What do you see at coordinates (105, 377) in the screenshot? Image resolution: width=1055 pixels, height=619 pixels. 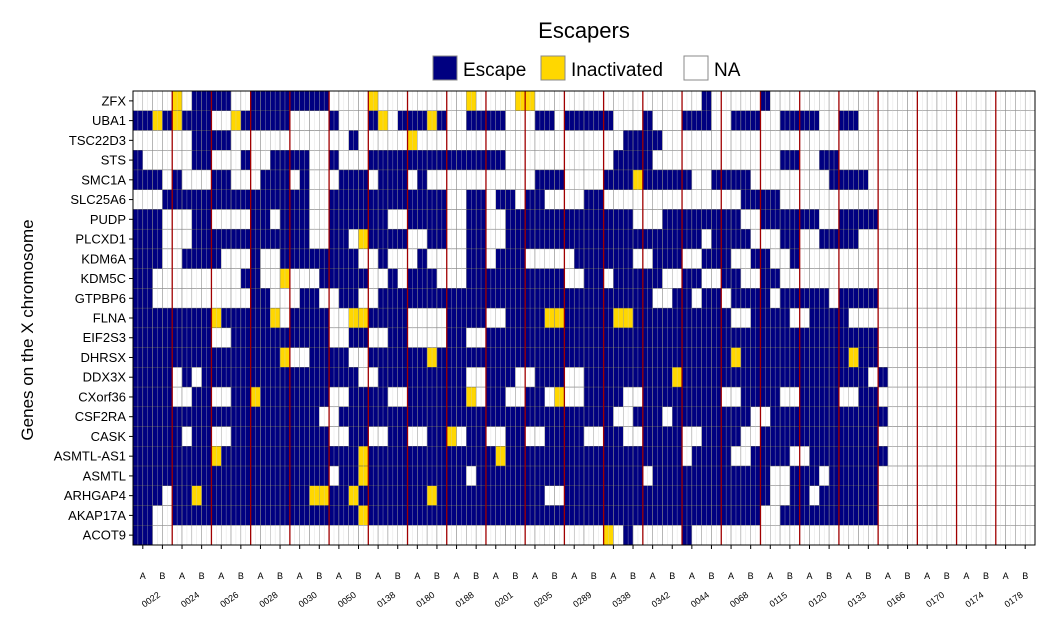 I see `gene-label: DDX3X` at bounding box center [105, 377].